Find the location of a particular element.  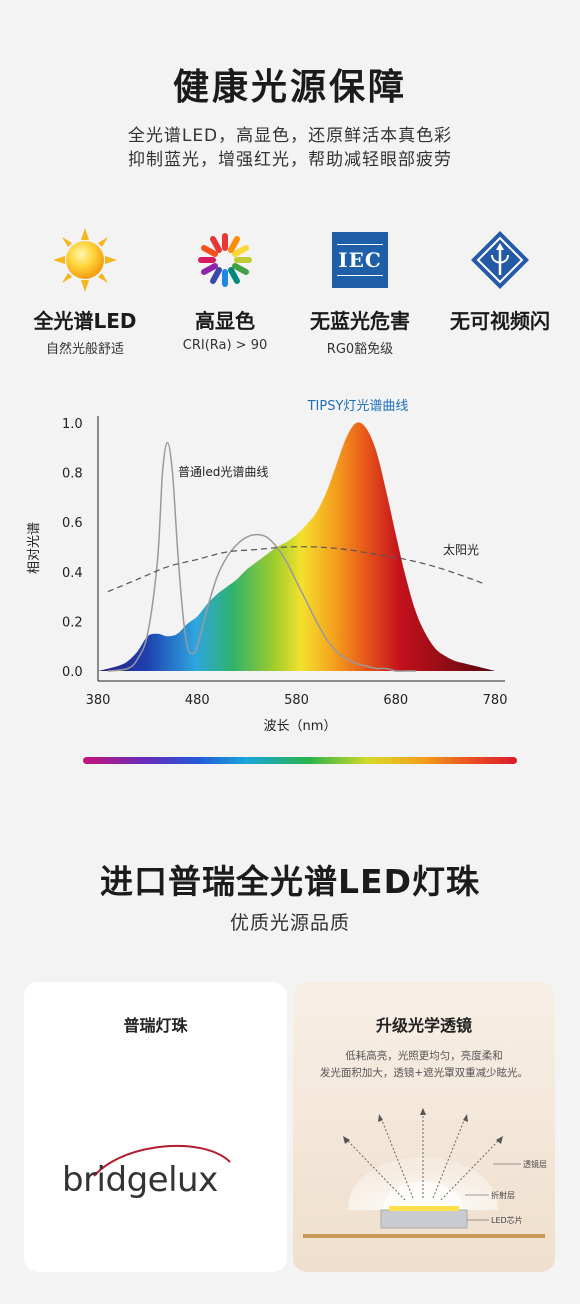

feature-sublabel: RG0豁免级 is located at coordinates (360, 349).